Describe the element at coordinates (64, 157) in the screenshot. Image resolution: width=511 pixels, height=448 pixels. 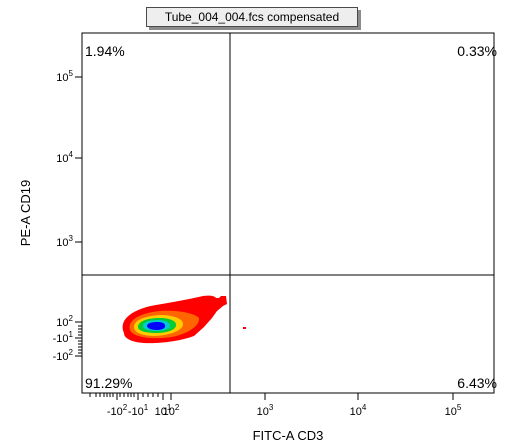
I see `y-tick-label: 10⁴` at that location.